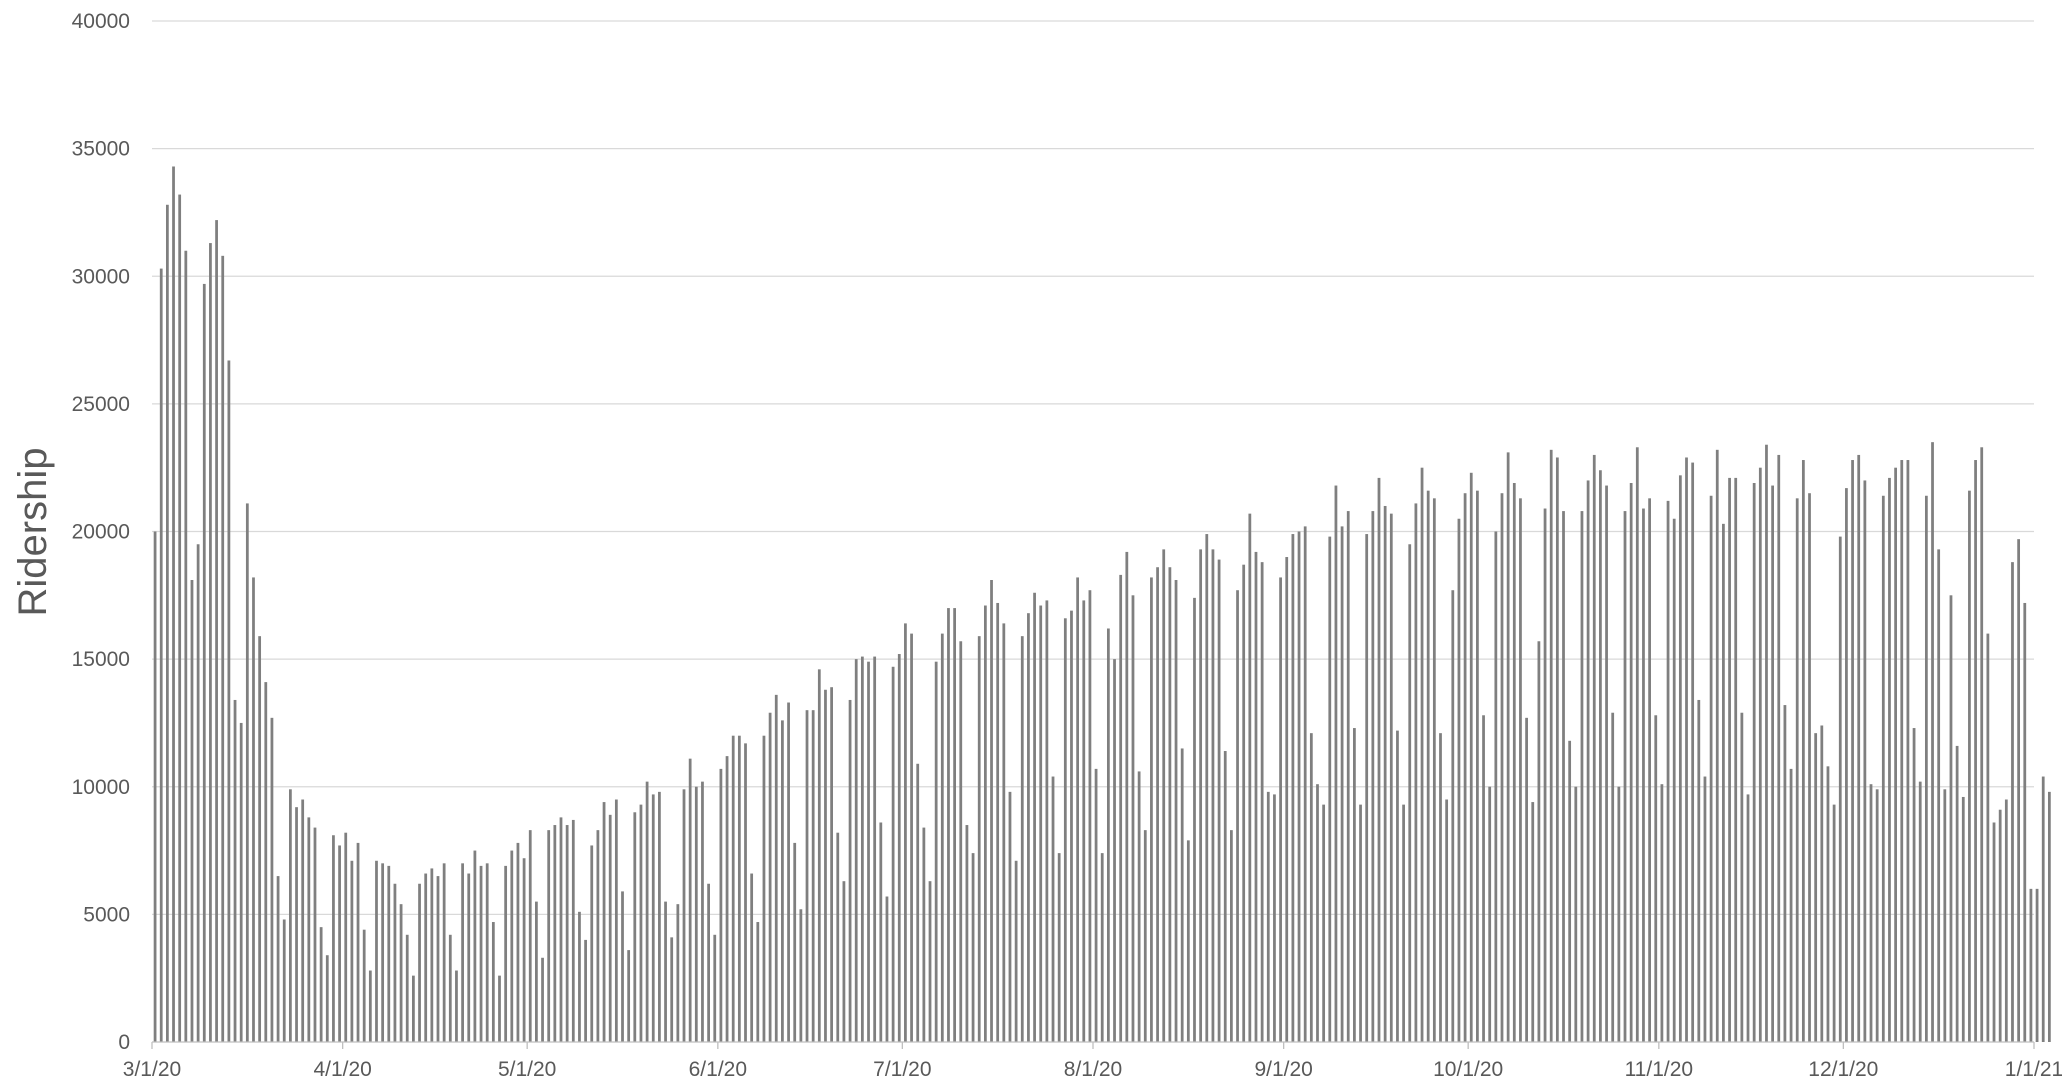  I want to click on y-axis-label: Ridership, so click(33, 532).